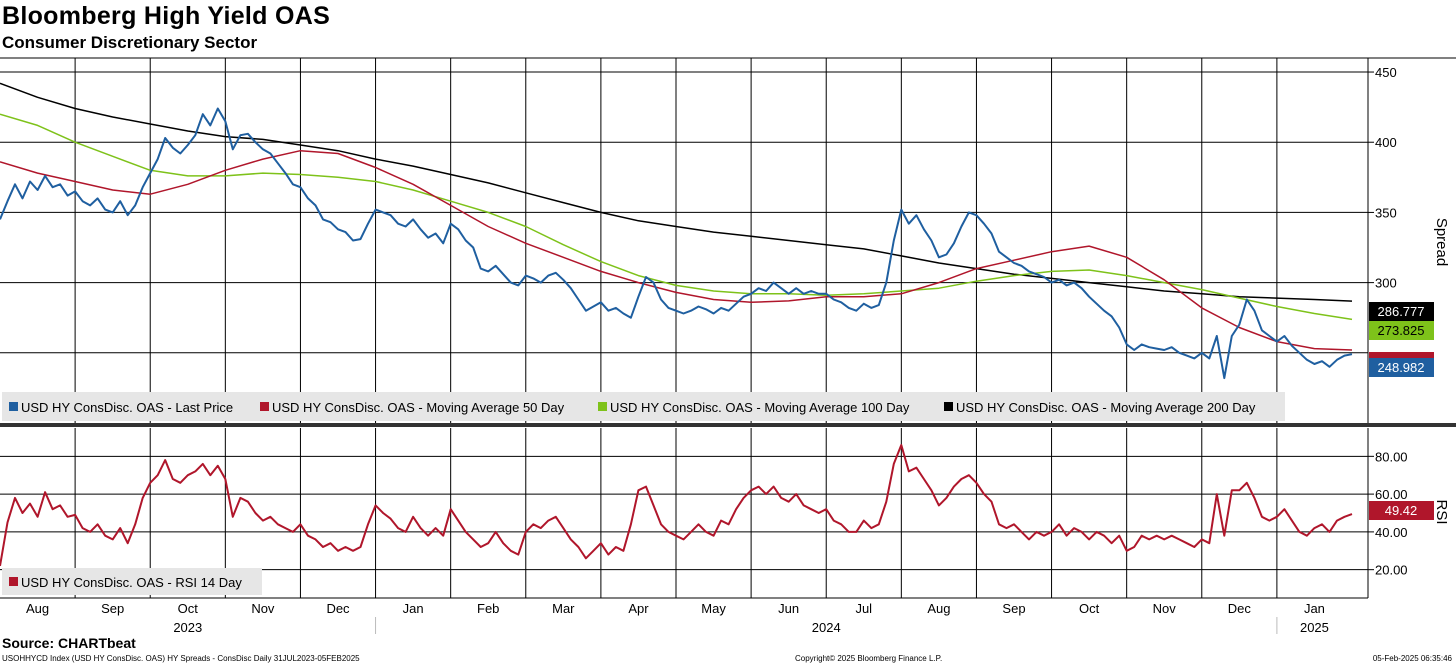 This screenshot has height=665, width=1456. Describe the element at coordinates (826, 627) in the screenshot. I see `x-year-label: 2024` at that location.